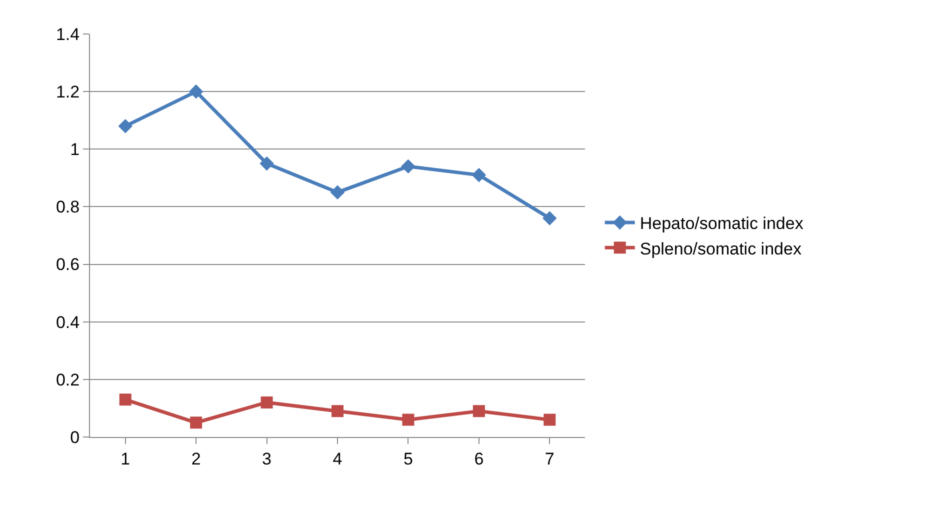 This screenshot has width=931, height=507. Describe the element at coordinates (196, 458) in the screenshot. I see `x-tick-label: 2` at that location.